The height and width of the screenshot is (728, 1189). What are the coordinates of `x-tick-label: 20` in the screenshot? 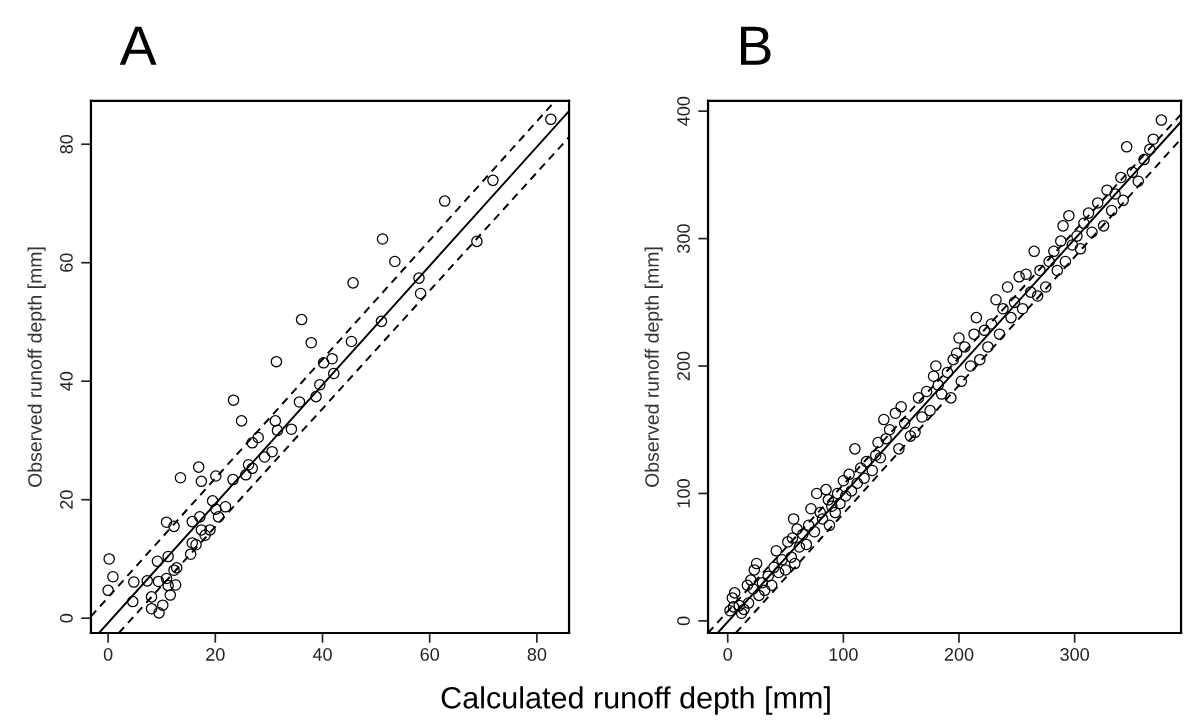 It's located at (215, 654).